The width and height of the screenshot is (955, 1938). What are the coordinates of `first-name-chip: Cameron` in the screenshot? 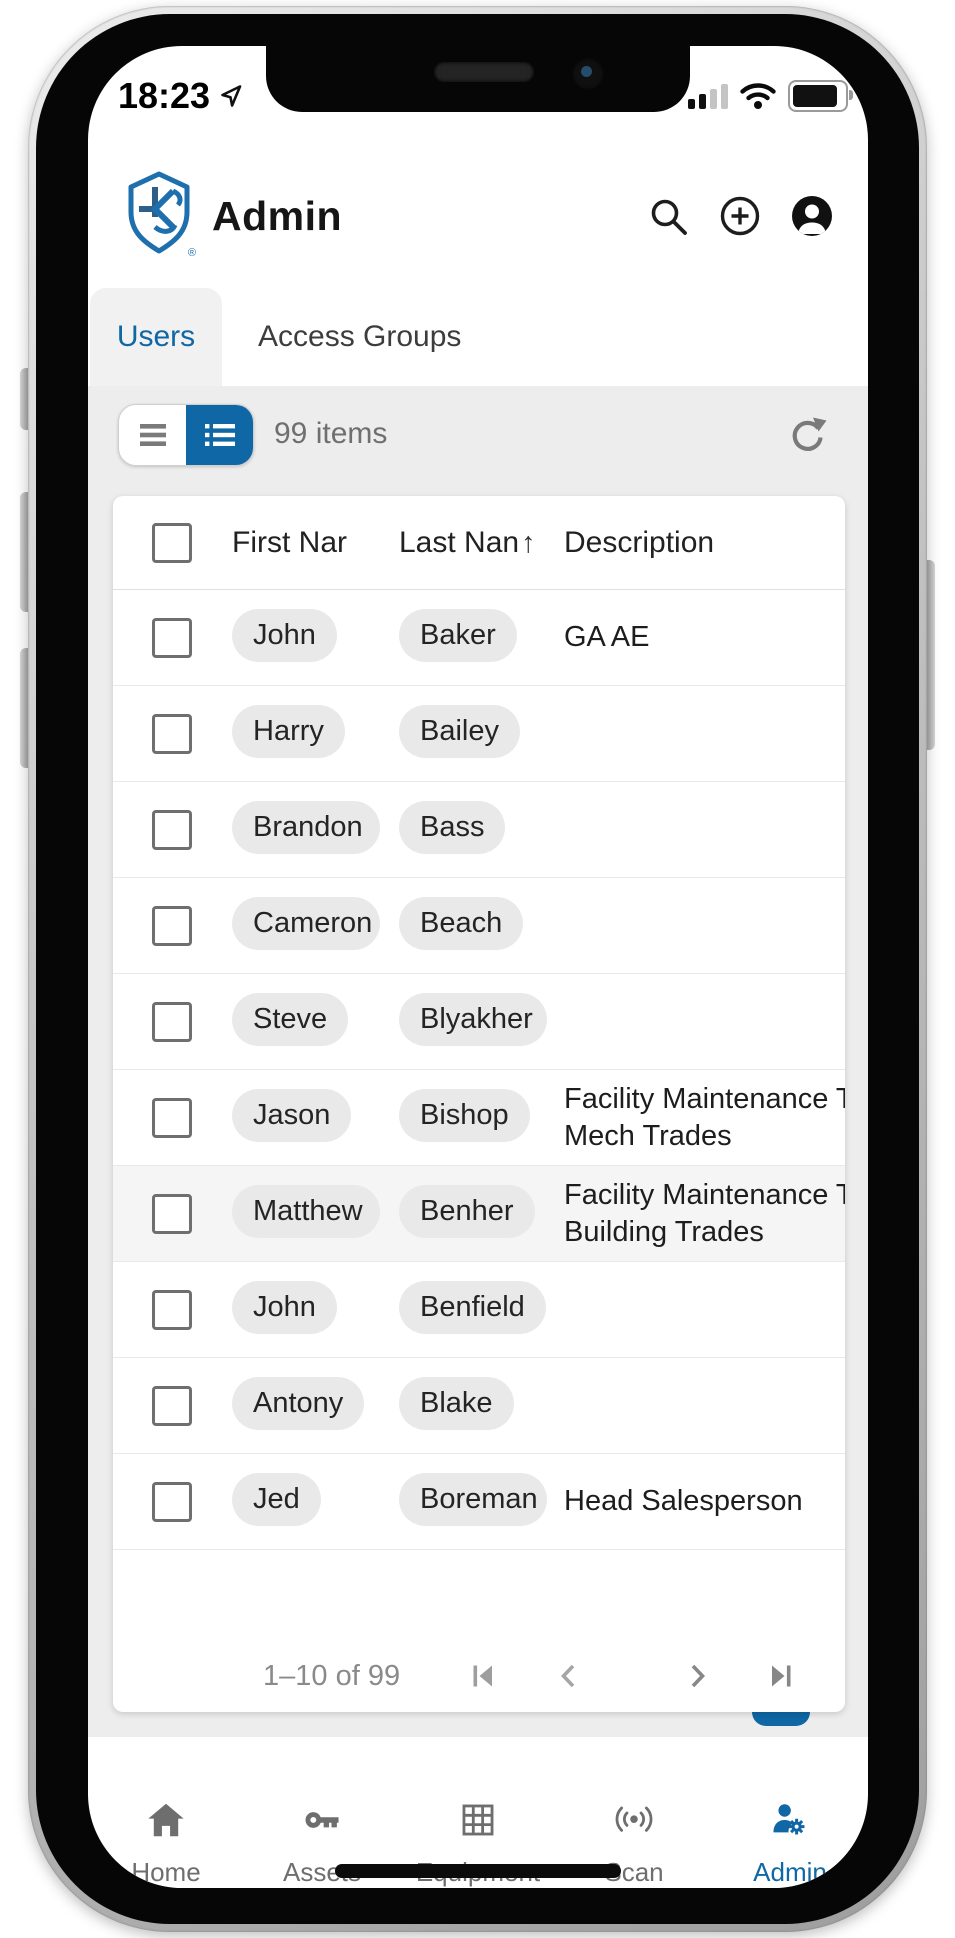 It's located at (306, 923).